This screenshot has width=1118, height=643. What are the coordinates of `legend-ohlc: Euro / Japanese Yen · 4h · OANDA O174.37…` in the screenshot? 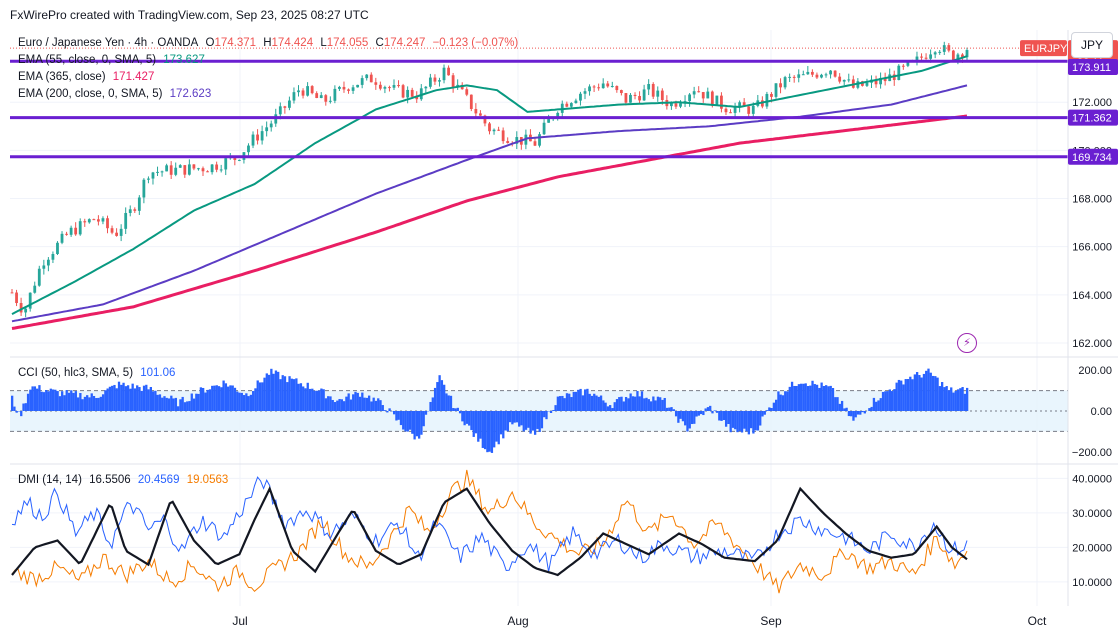 It's located at (270, 43).